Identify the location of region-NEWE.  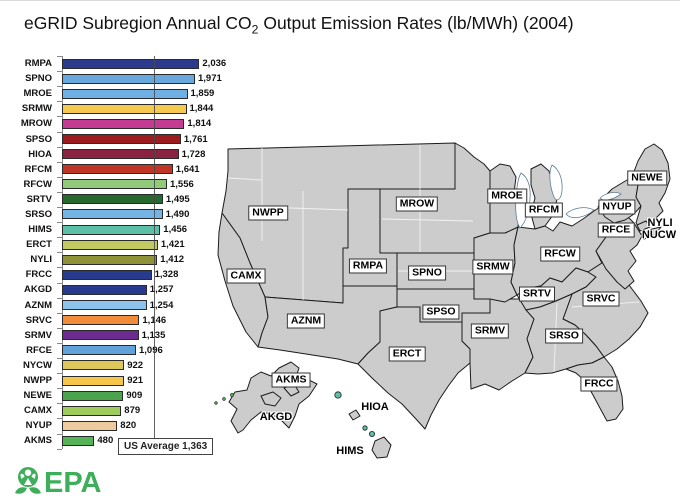
(651, 187).